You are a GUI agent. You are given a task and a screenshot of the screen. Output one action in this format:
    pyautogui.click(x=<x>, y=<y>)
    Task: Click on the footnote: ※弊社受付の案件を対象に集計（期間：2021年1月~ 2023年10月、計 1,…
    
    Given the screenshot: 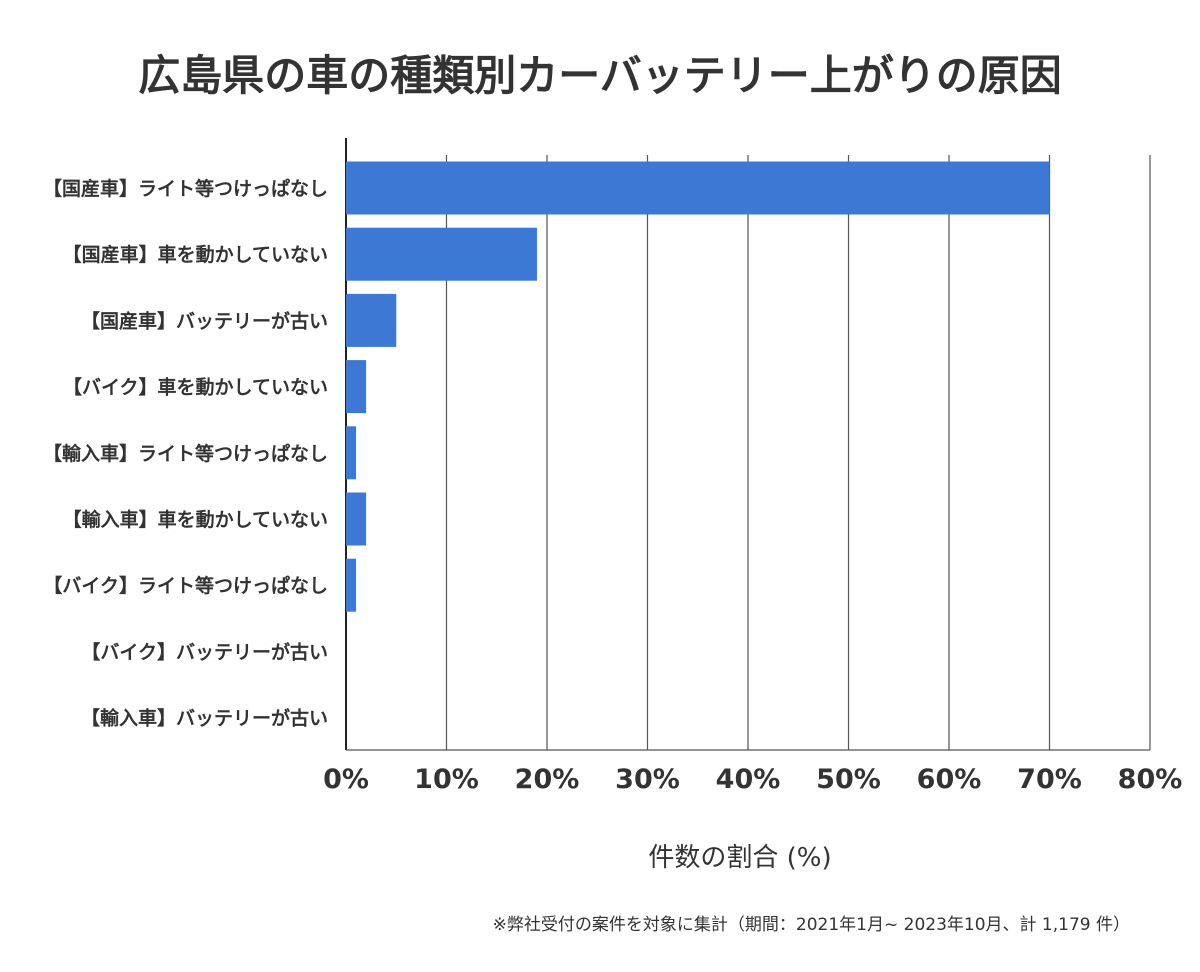 What is the action you would take?
    pyautogui.click(x=811, y=925)
    